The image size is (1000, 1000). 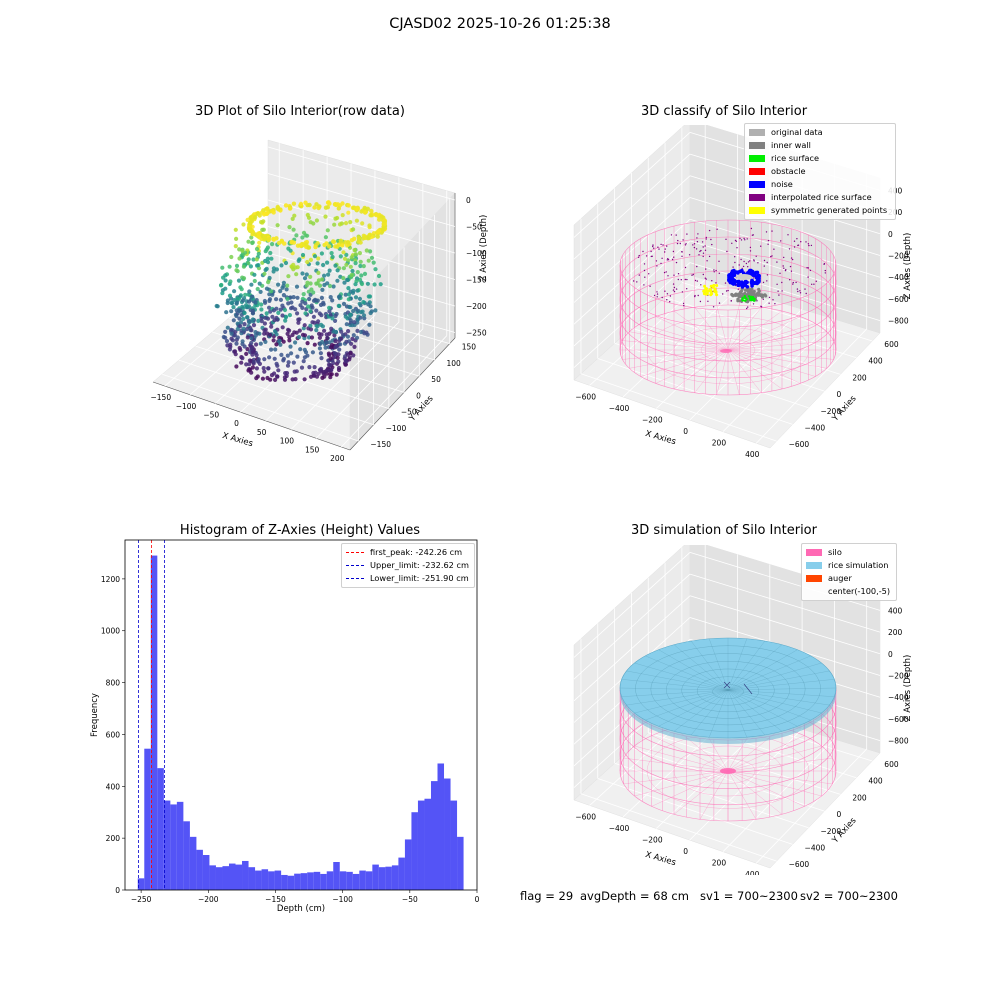 What do you see at coordinates (275, 899) in the screenshot?
I see `x-tick-label: −150` at bounding box center [275, 899].